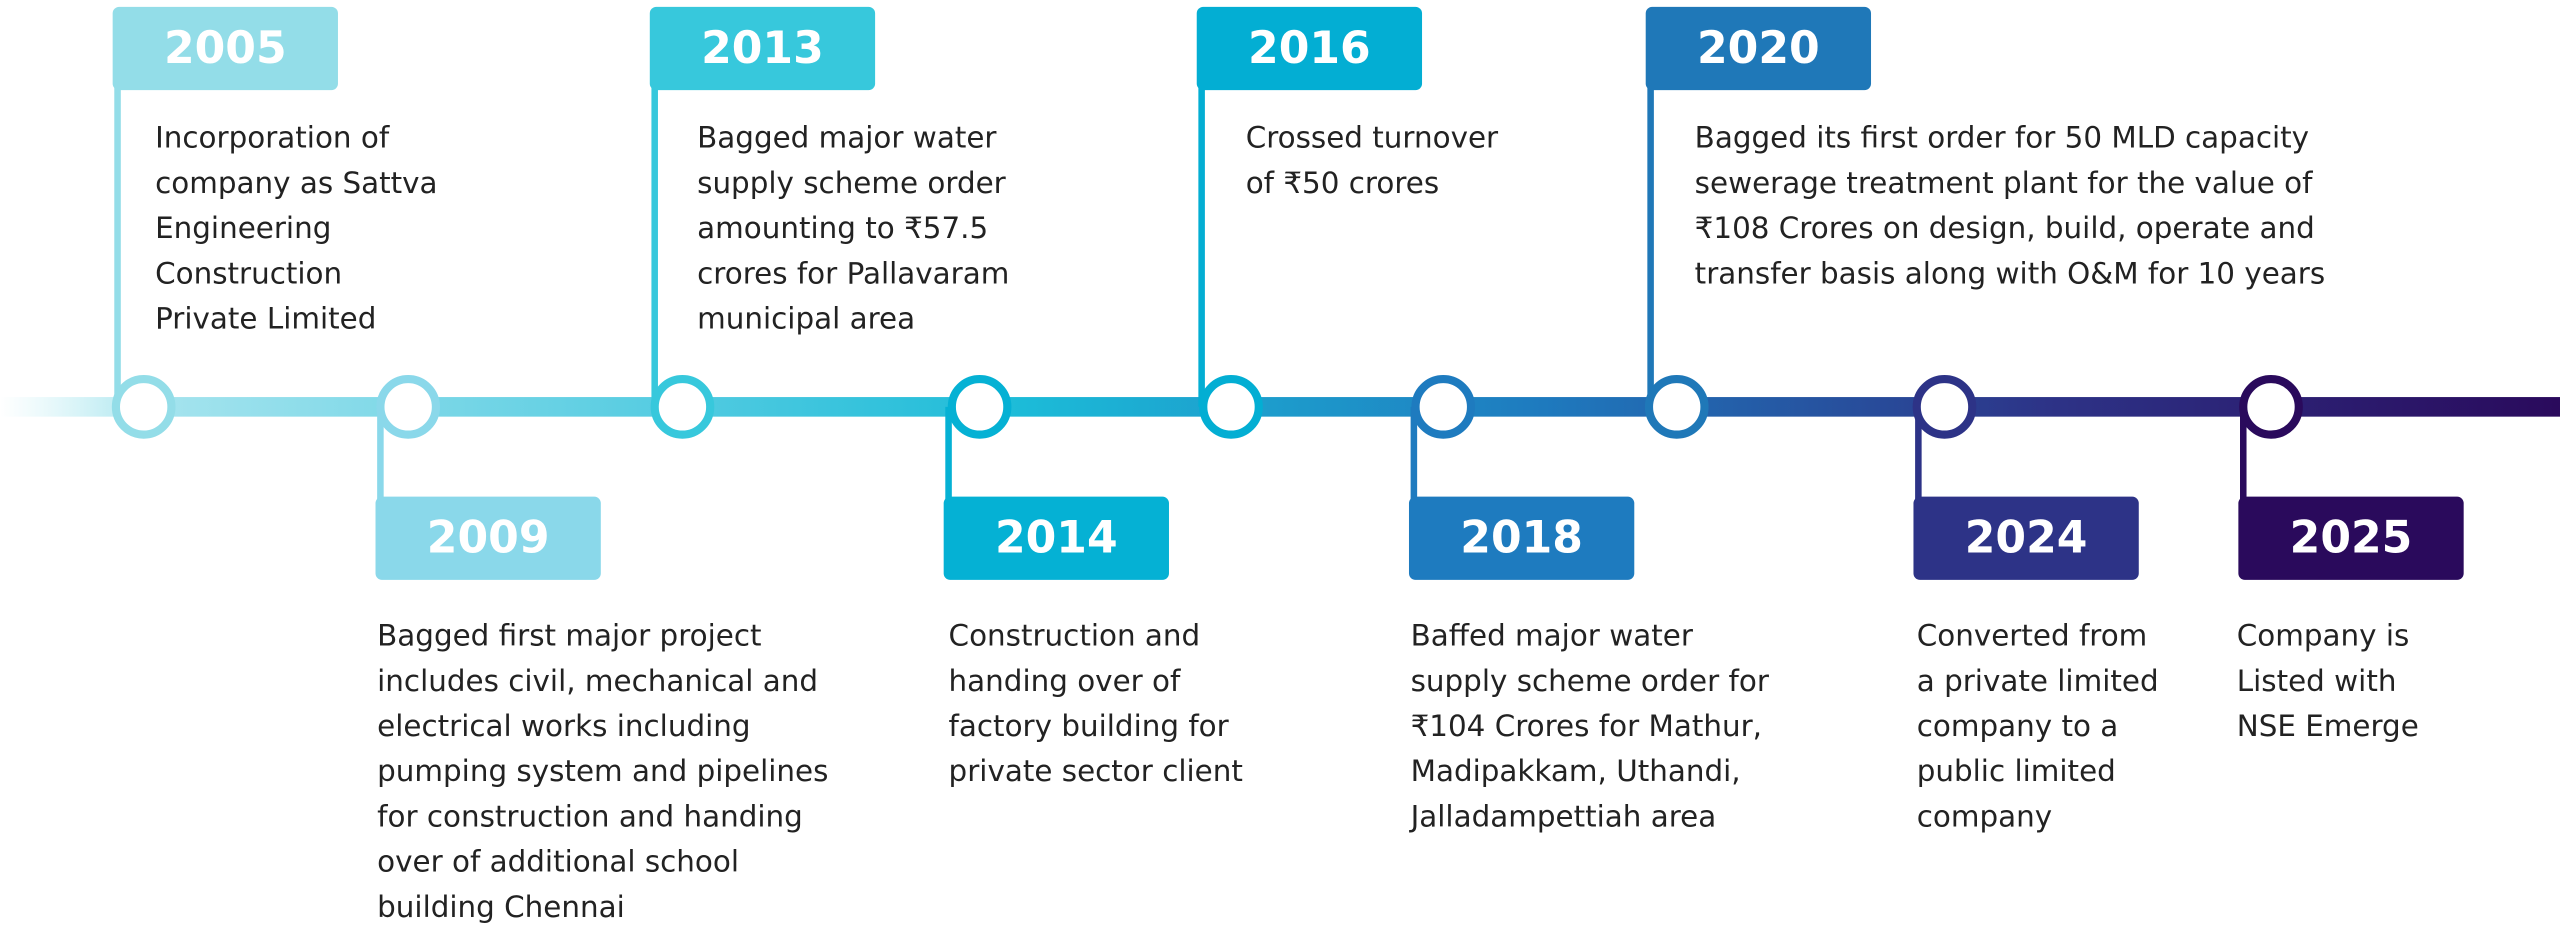  I want to click on year-label: 2018, so click(1521, 538).